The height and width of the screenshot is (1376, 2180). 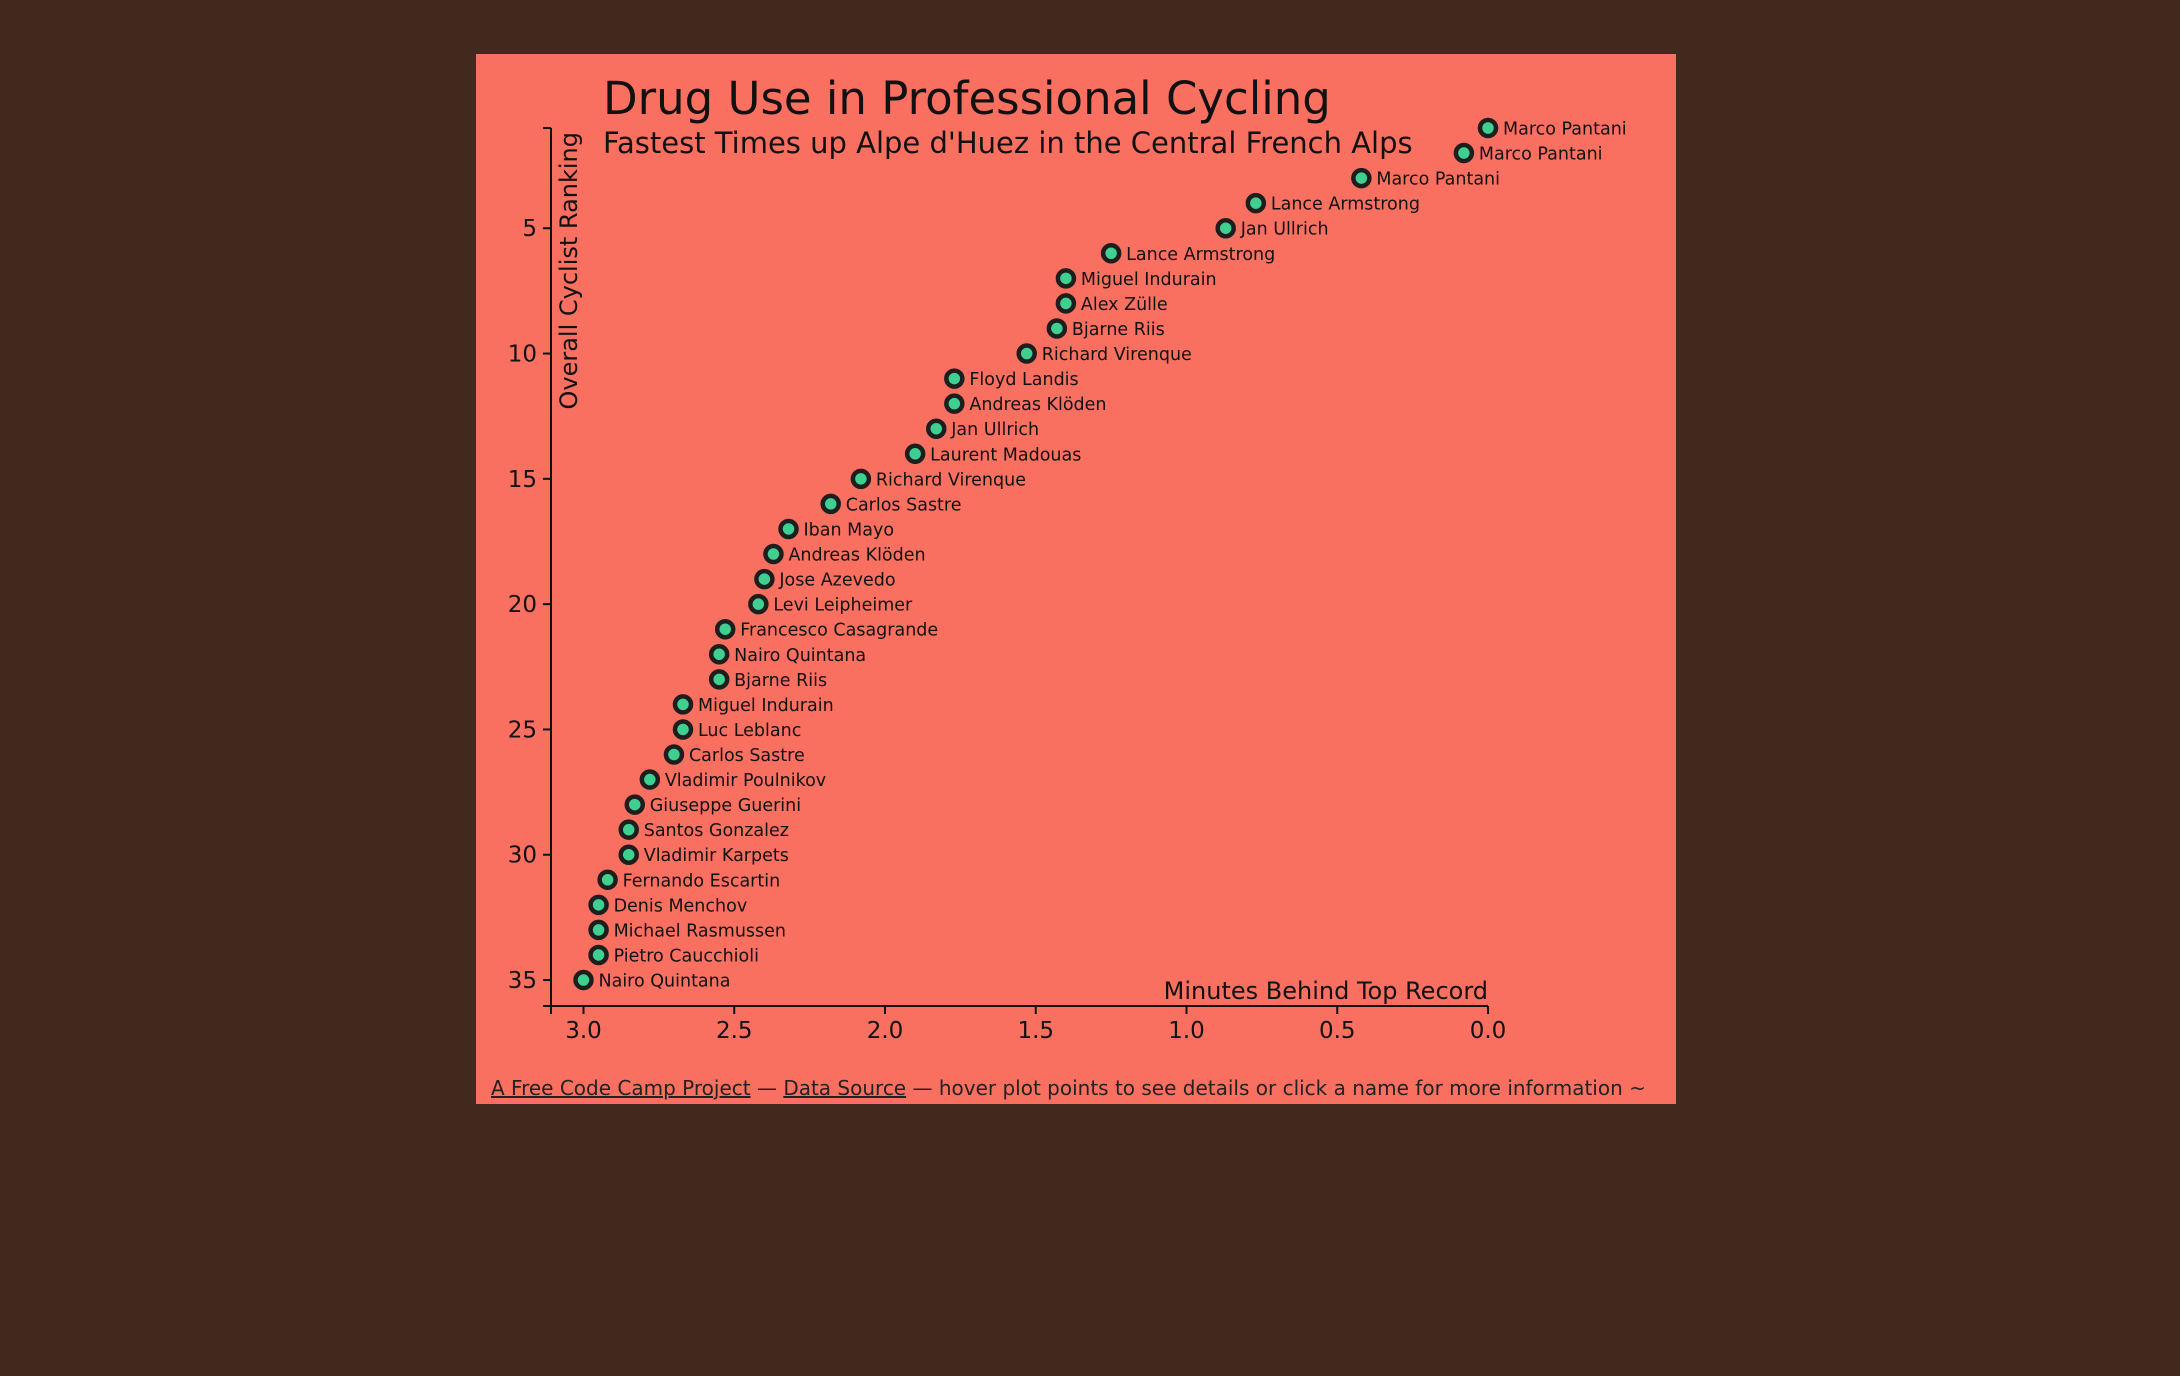 I want to click on x-tick-label: 0.0, so click(x=1488, y=1031).